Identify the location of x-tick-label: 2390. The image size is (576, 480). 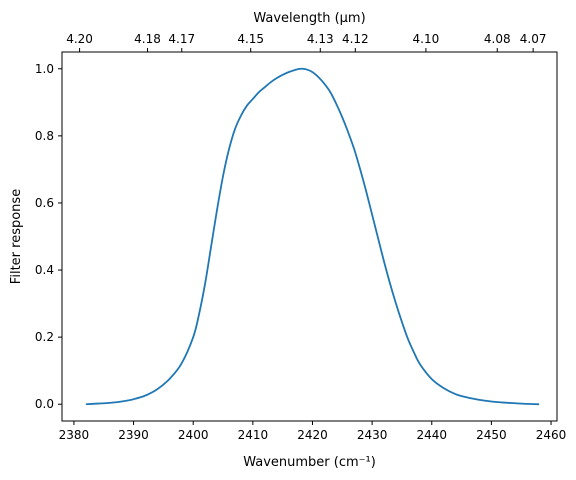
(133, 435).